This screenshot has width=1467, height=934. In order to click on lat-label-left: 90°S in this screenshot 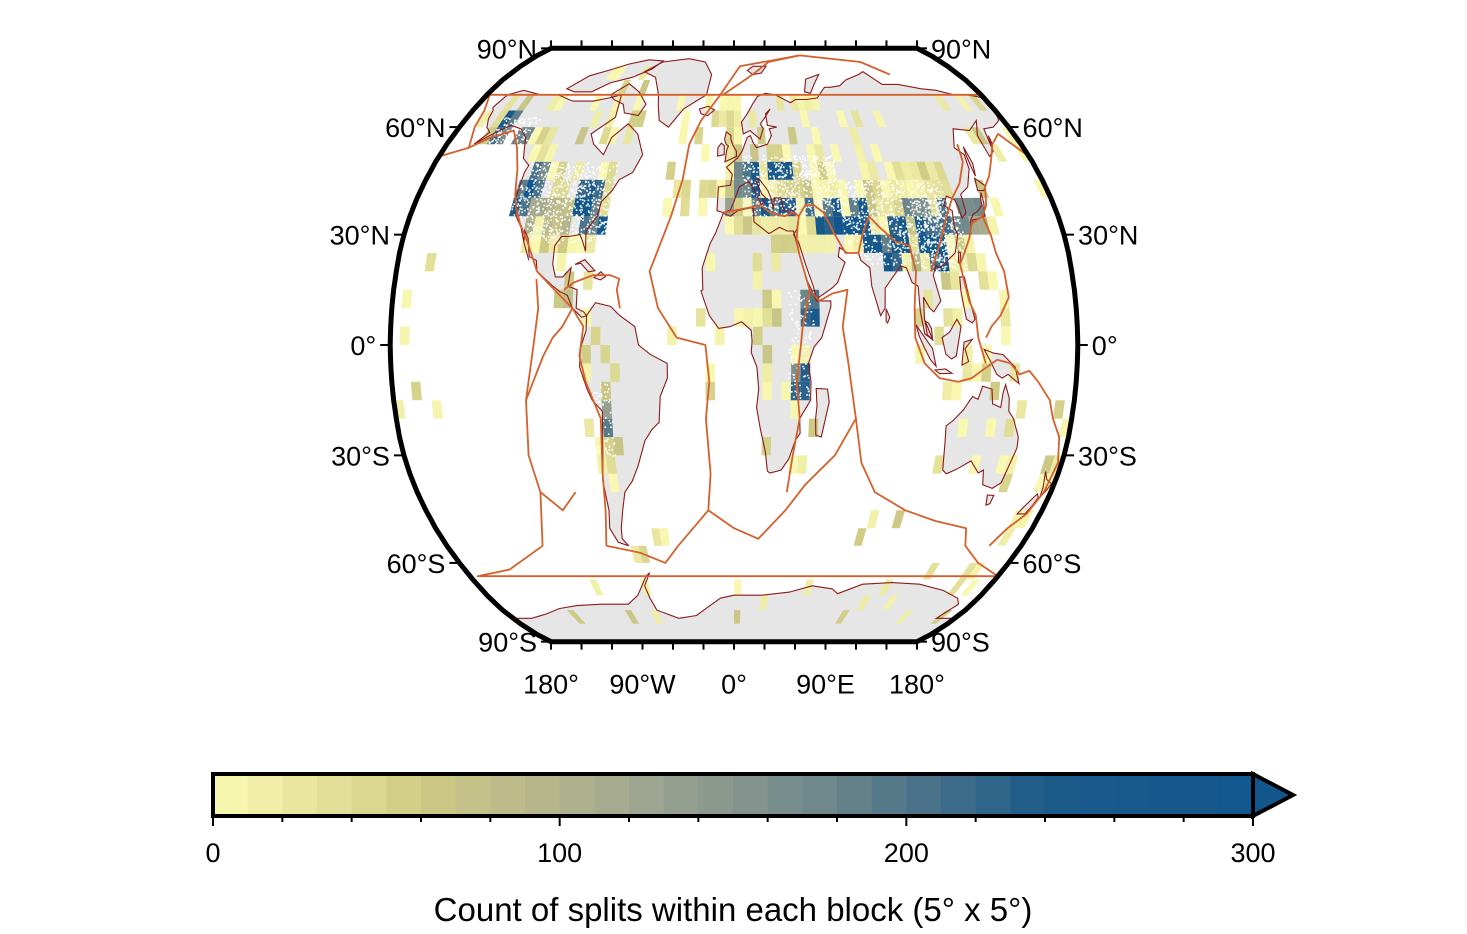, I will do `click(507, 643)`.